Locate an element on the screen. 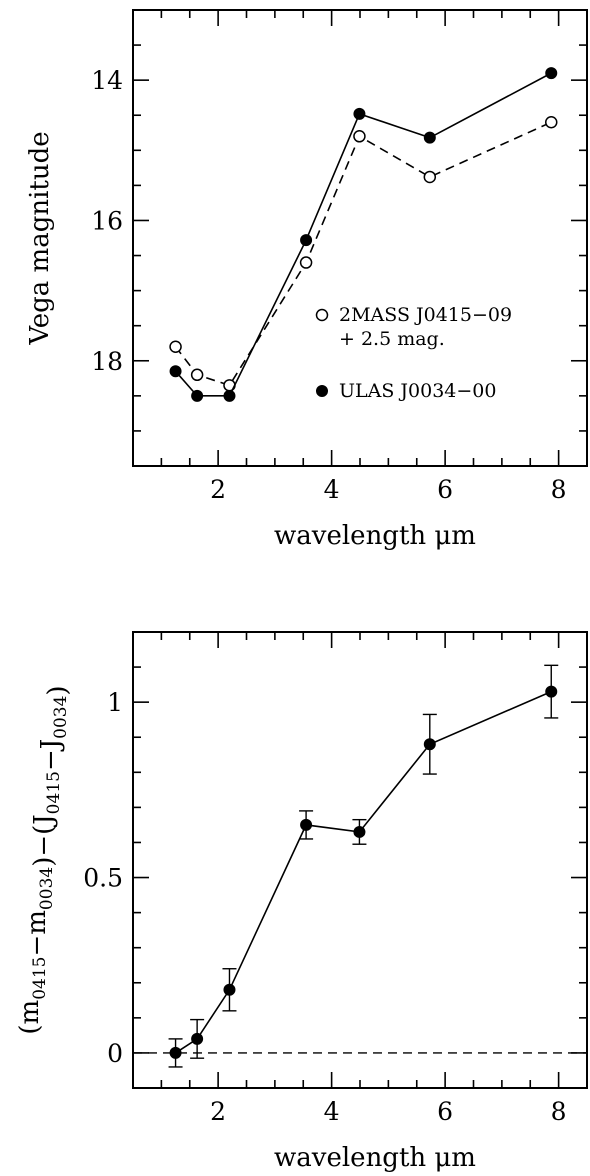 Image resolution: width=590 pixels, height=1176 pixels. top-x-tick-label: 2 is located at coordinates (218, 489).